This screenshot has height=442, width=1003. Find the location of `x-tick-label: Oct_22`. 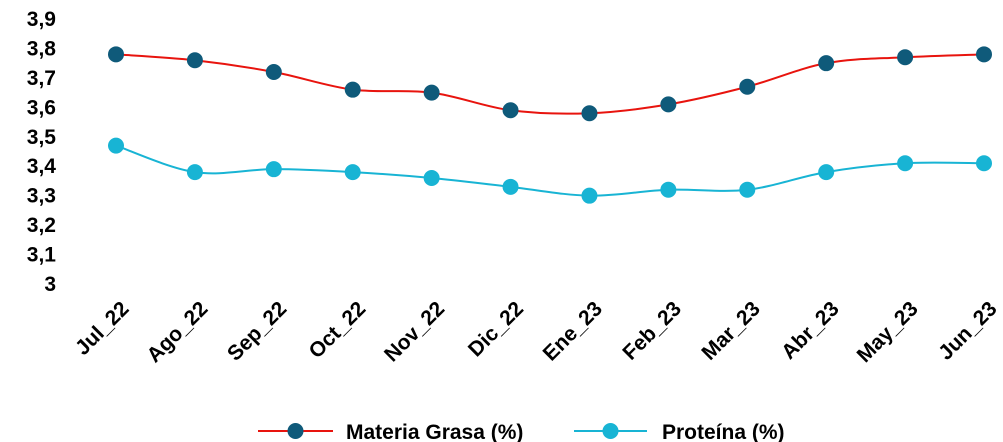

x-tick-label: Oct_22 is located at coordinates (337, 330).